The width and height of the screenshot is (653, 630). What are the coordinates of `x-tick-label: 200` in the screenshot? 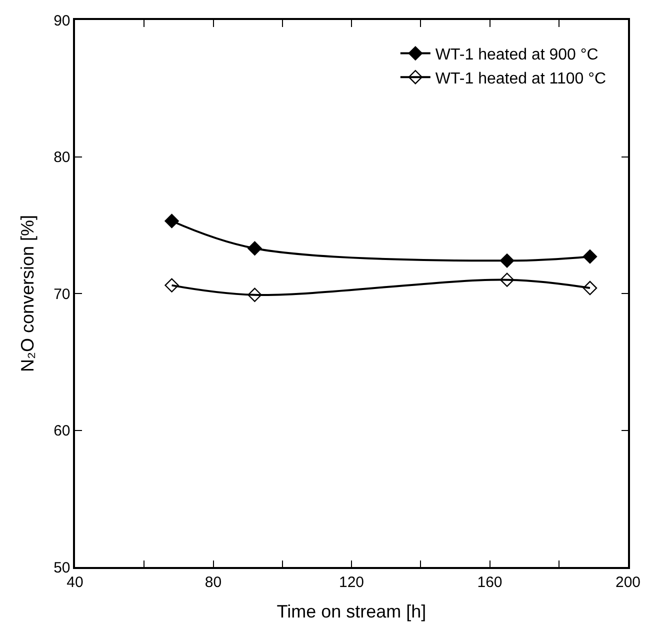 It's located at (628, 582).